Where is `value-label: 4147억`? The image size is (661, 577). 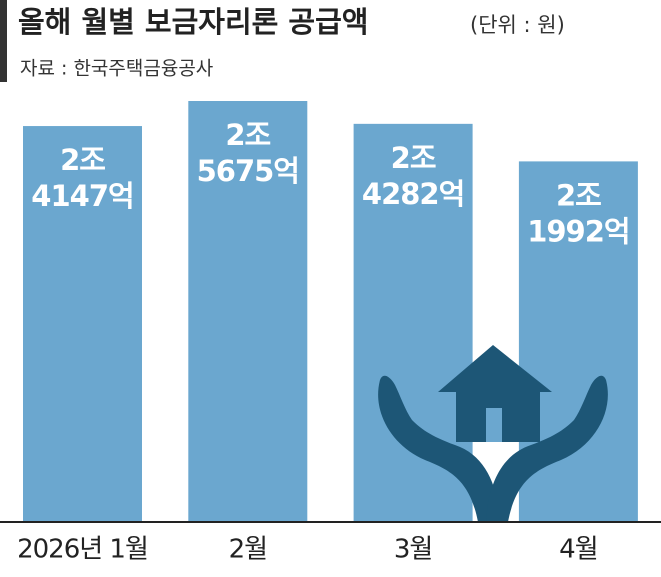 value-label: 4147억 is located at coordinates (82, 196).